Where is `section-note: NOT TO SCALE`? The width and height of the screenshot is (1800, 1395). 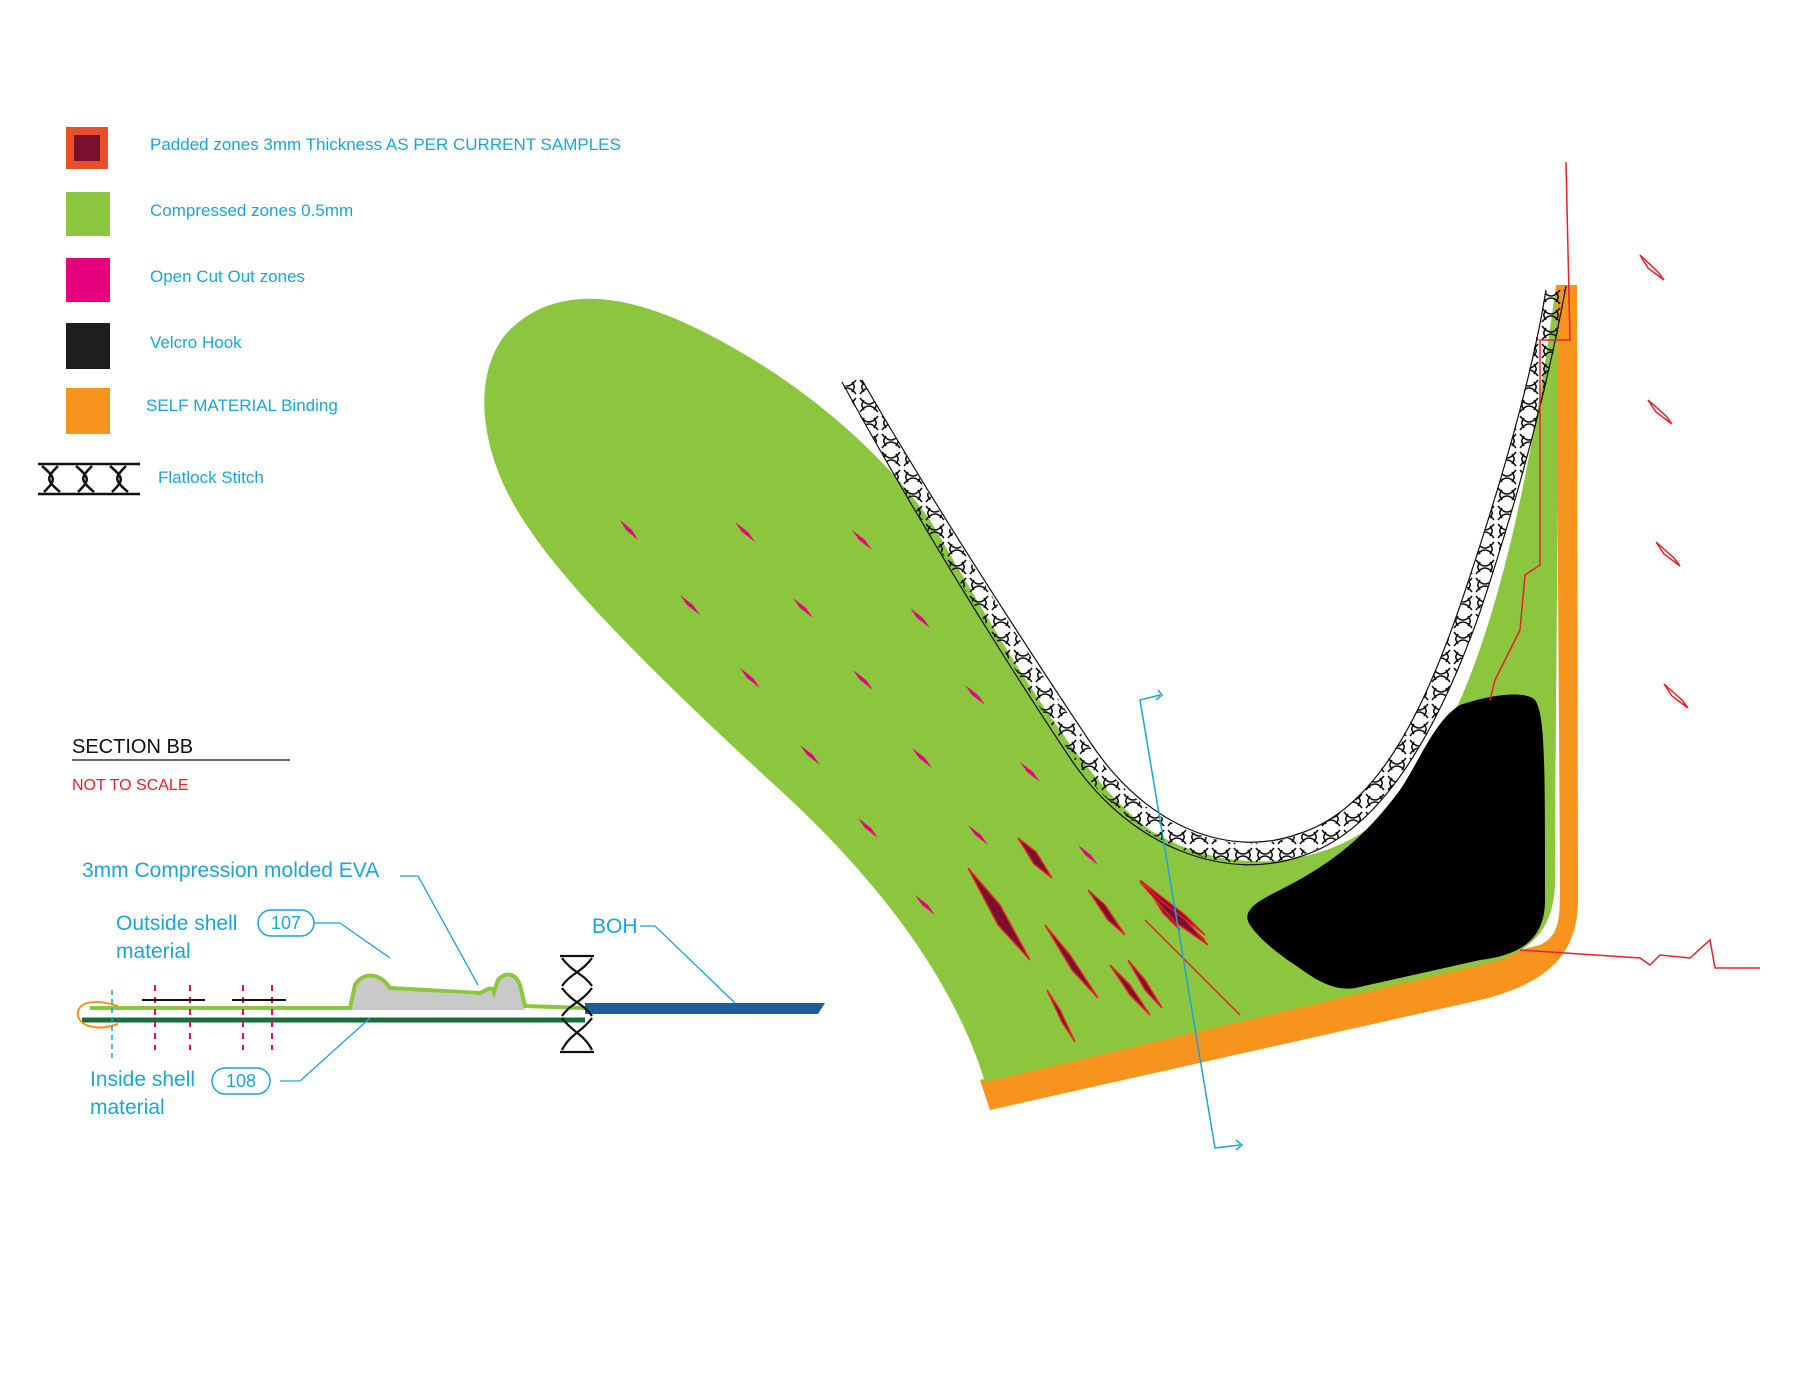 section-note: NOT TO SCALE is located at coordinates (130, 785).